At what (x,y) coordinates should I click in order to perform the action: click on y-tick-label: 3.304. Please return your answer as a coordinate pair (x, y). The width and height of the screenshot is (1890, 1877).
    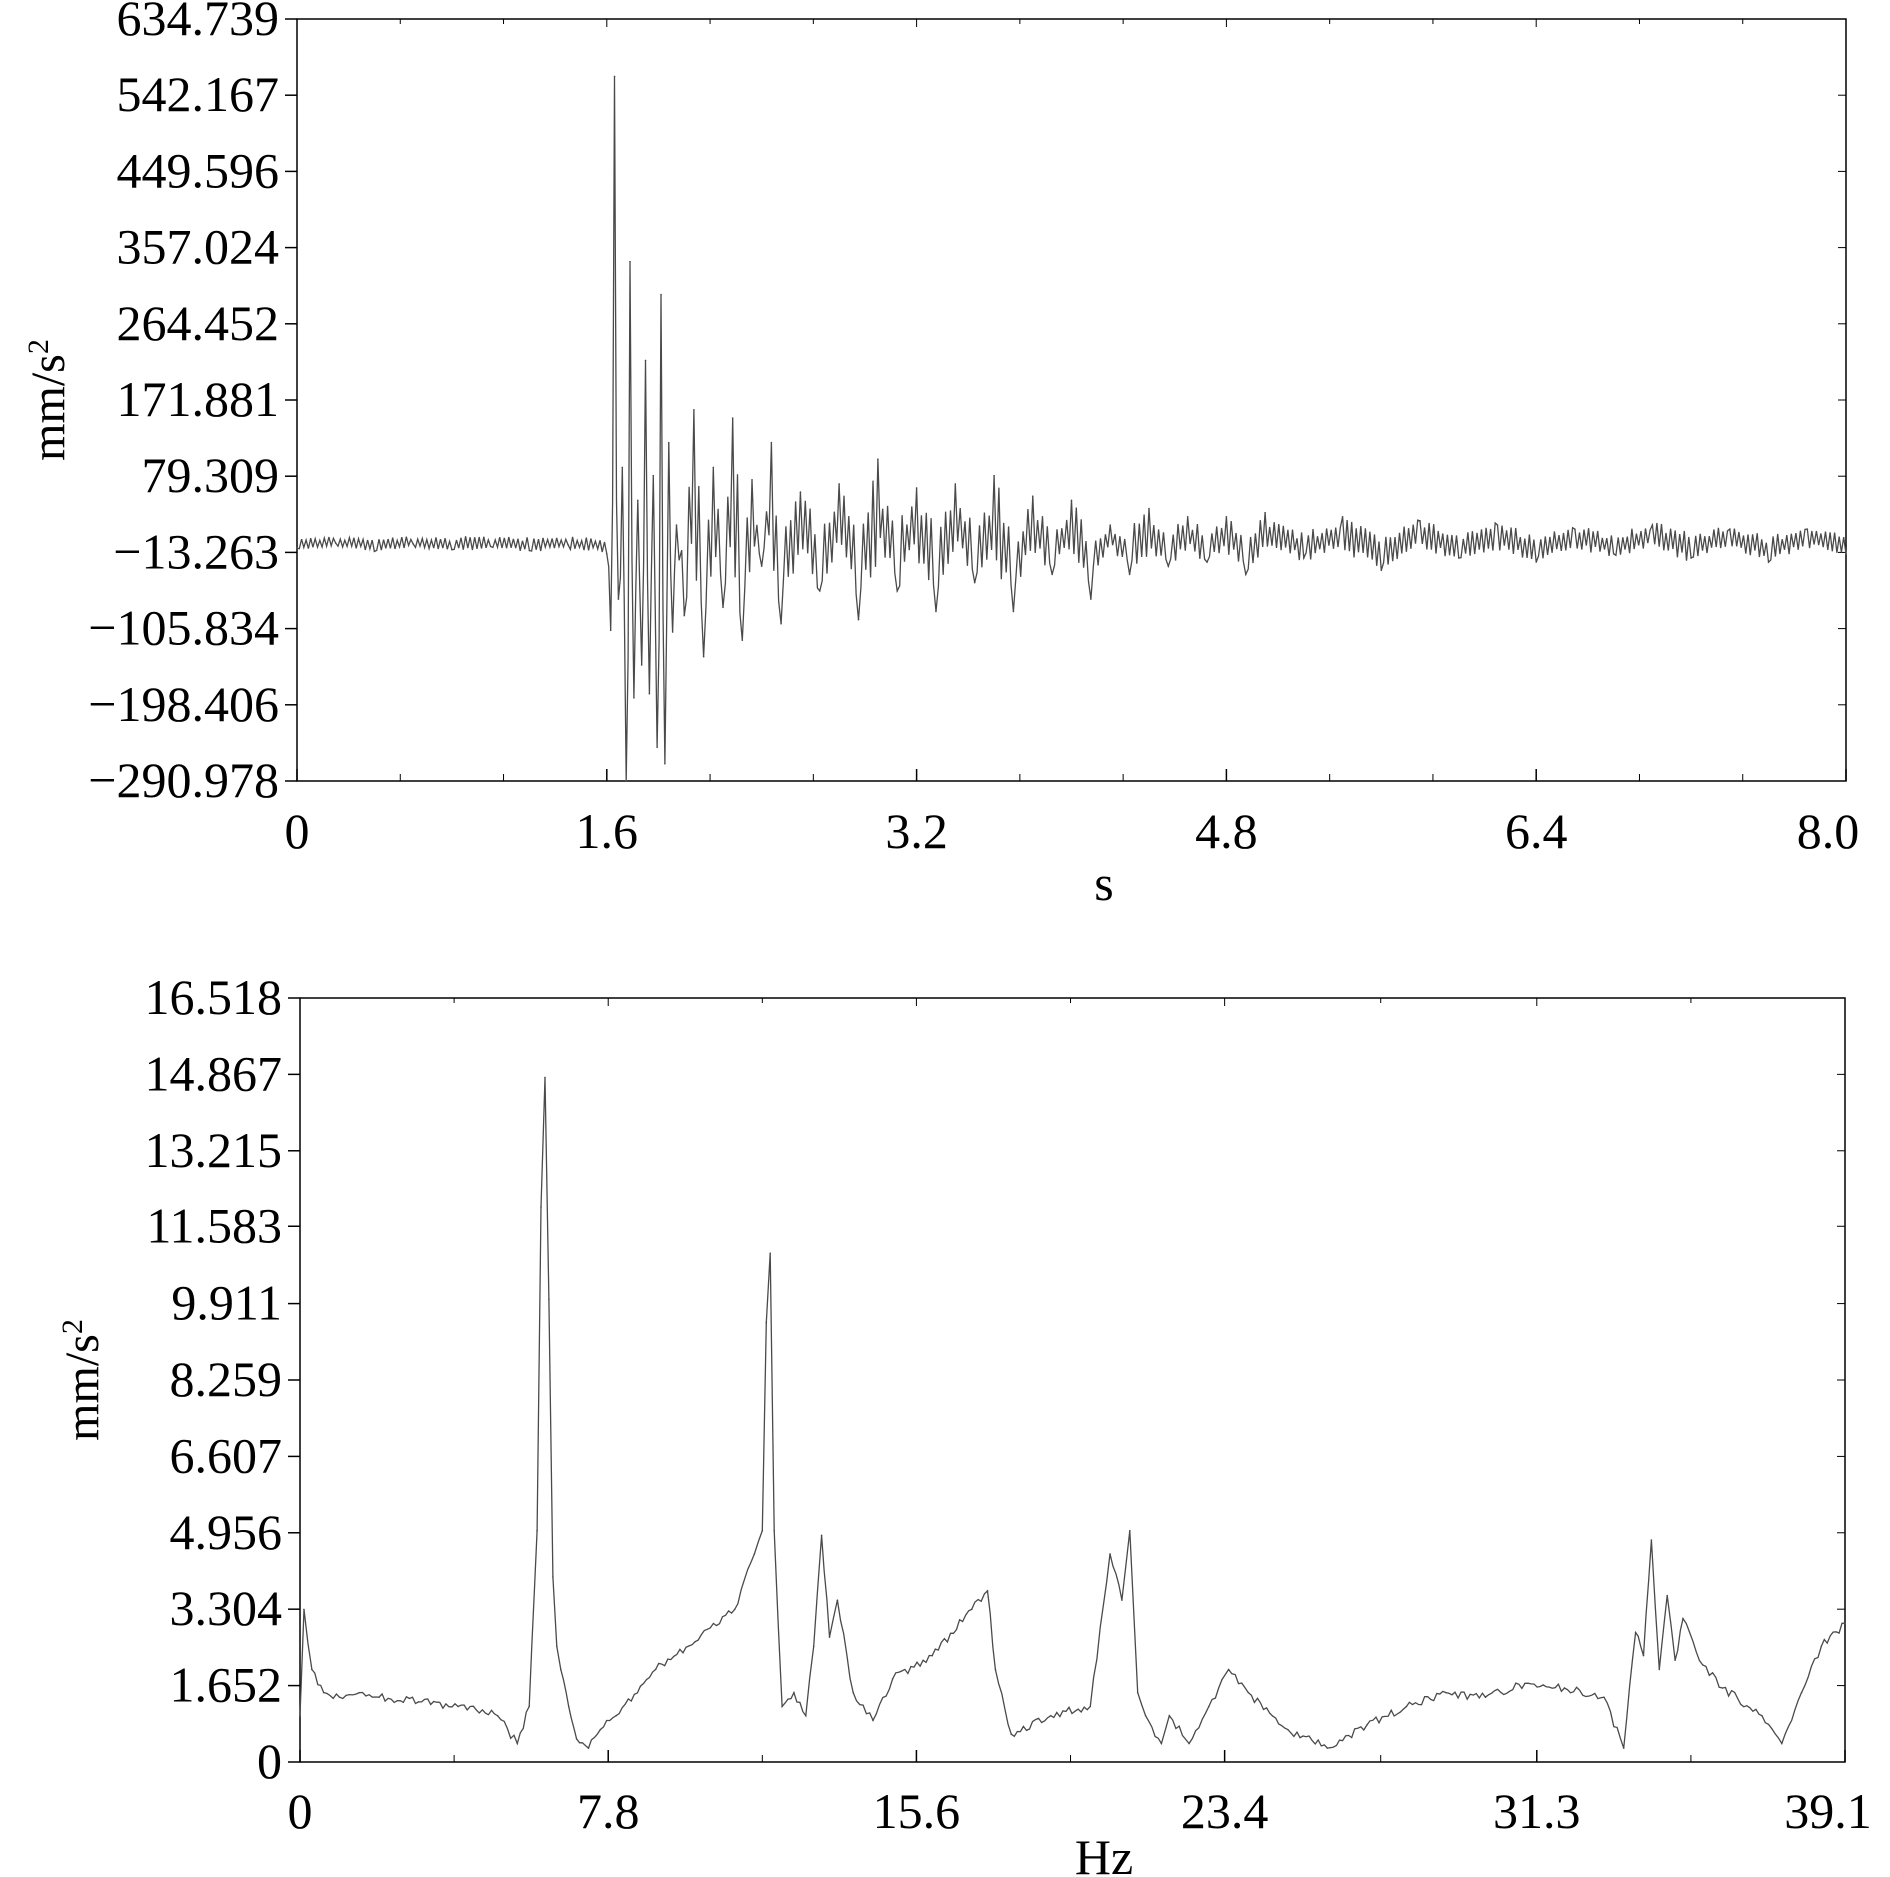
    Looking at the image, I should click on (226, 1608).